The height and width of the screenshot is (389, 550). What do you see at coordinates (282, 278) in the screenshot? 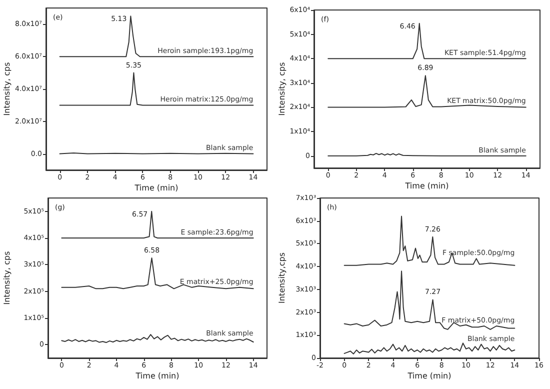
I see `y-axis-title: Intensity,cps` at bounding box center [282, 278].